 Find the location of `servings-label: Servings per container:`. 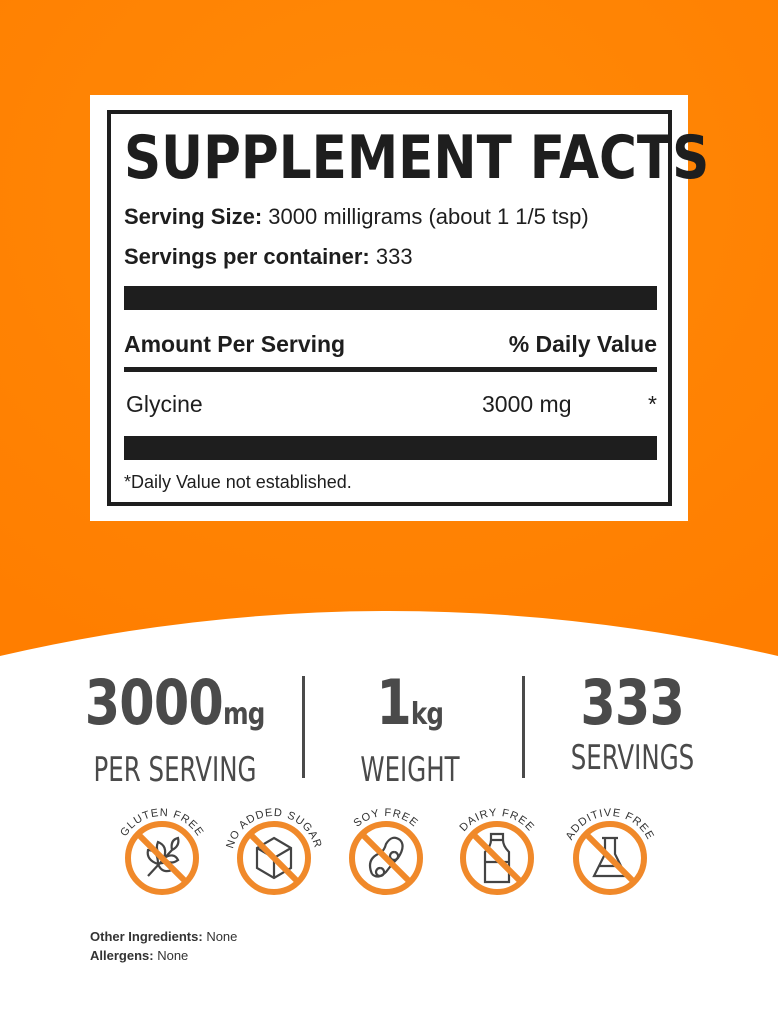

servings-label: Servings per container: is located at coordinates (247, 256).